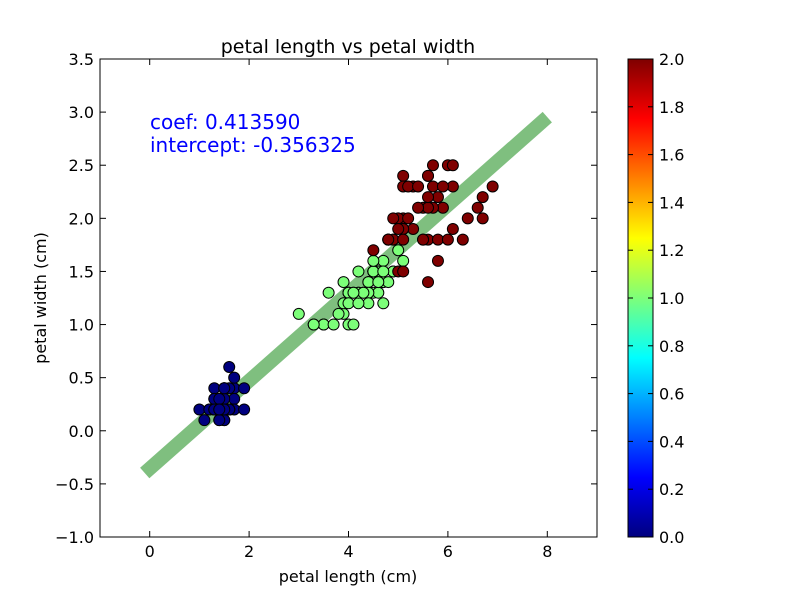  I want to click on y-tick-label: −0.5, so click(74, 484).